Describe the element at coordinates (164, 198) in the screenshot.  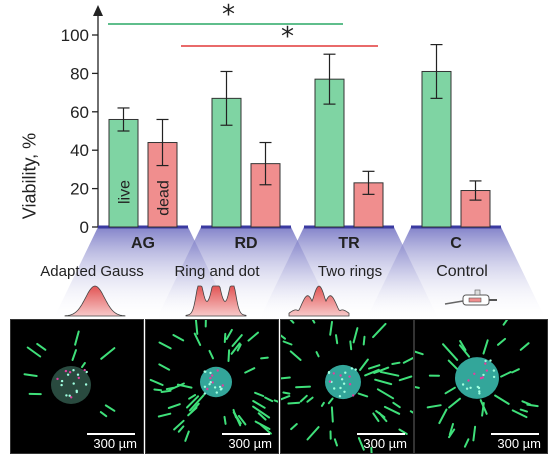
I see `series-label-dead: dead` at that location.